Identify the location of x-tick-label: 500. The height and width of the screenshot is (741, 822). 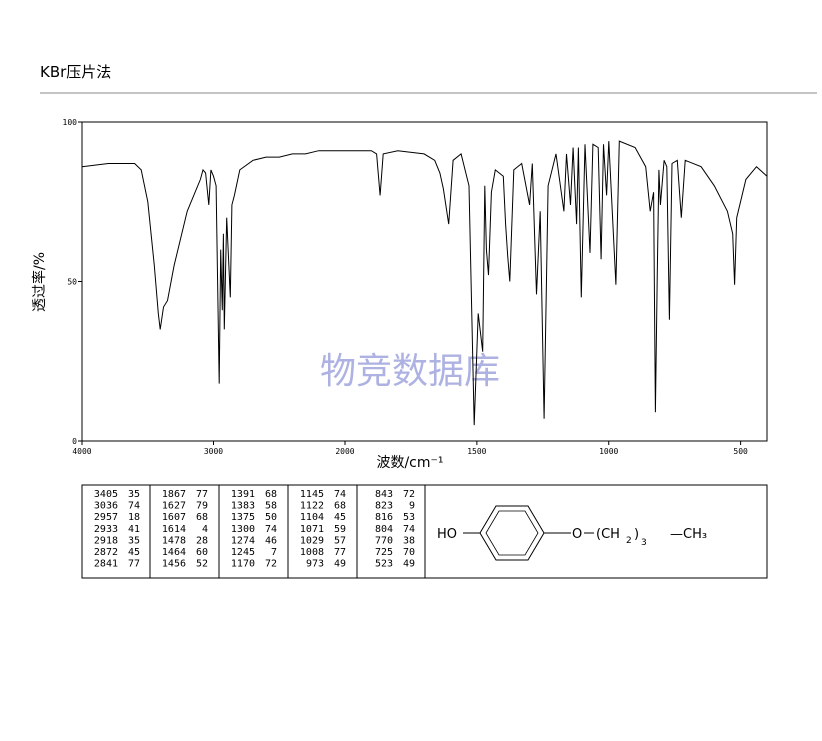
(740, 451).